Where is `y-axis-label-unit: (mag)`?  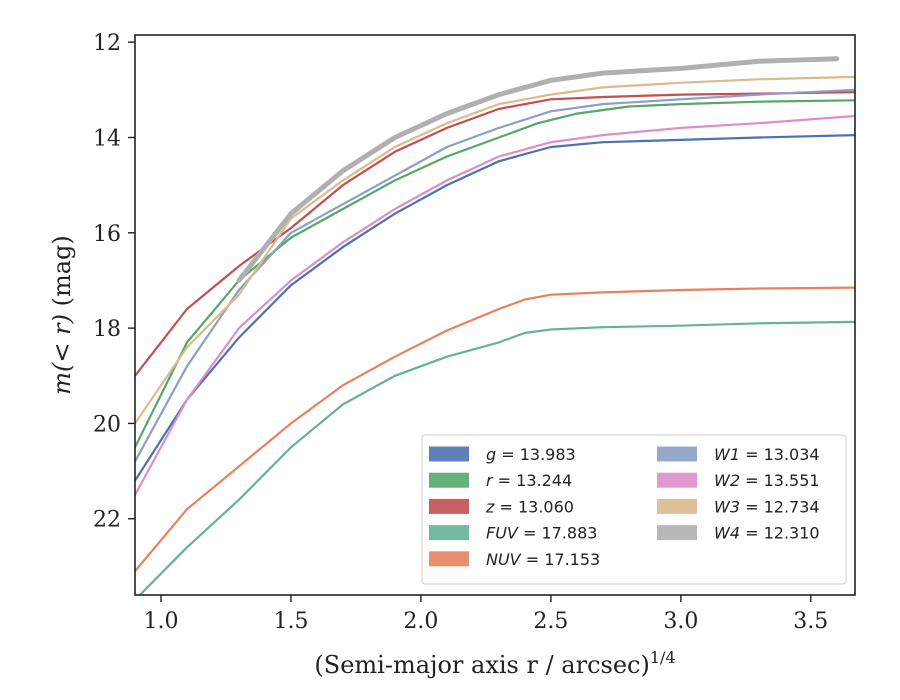 y-axis-label-unit: (mag) is located at coordinates (62, 274).